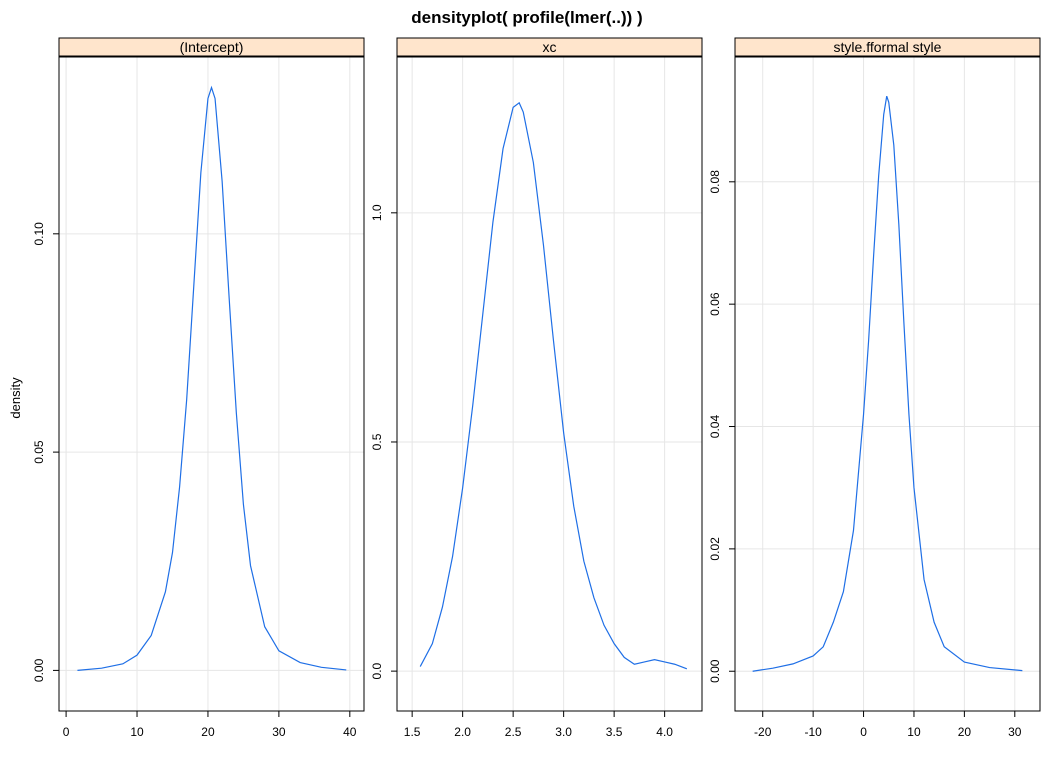 This screenshot has height=768, width=1056. I want to click on x-tick-label: 3.0, so click(563, 732).